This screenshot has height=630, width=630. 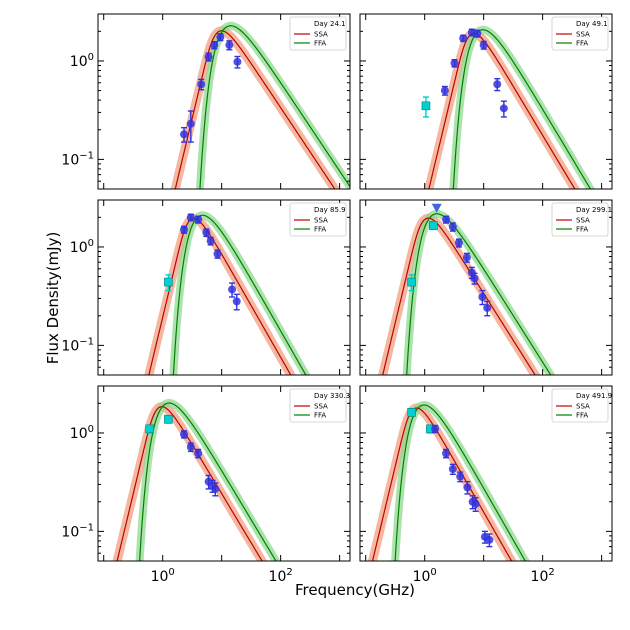 What do you see at coordinates (594, 396) in the screenshot?
I see `legend-title: Day 491.9` at bounding box center [594, 396].